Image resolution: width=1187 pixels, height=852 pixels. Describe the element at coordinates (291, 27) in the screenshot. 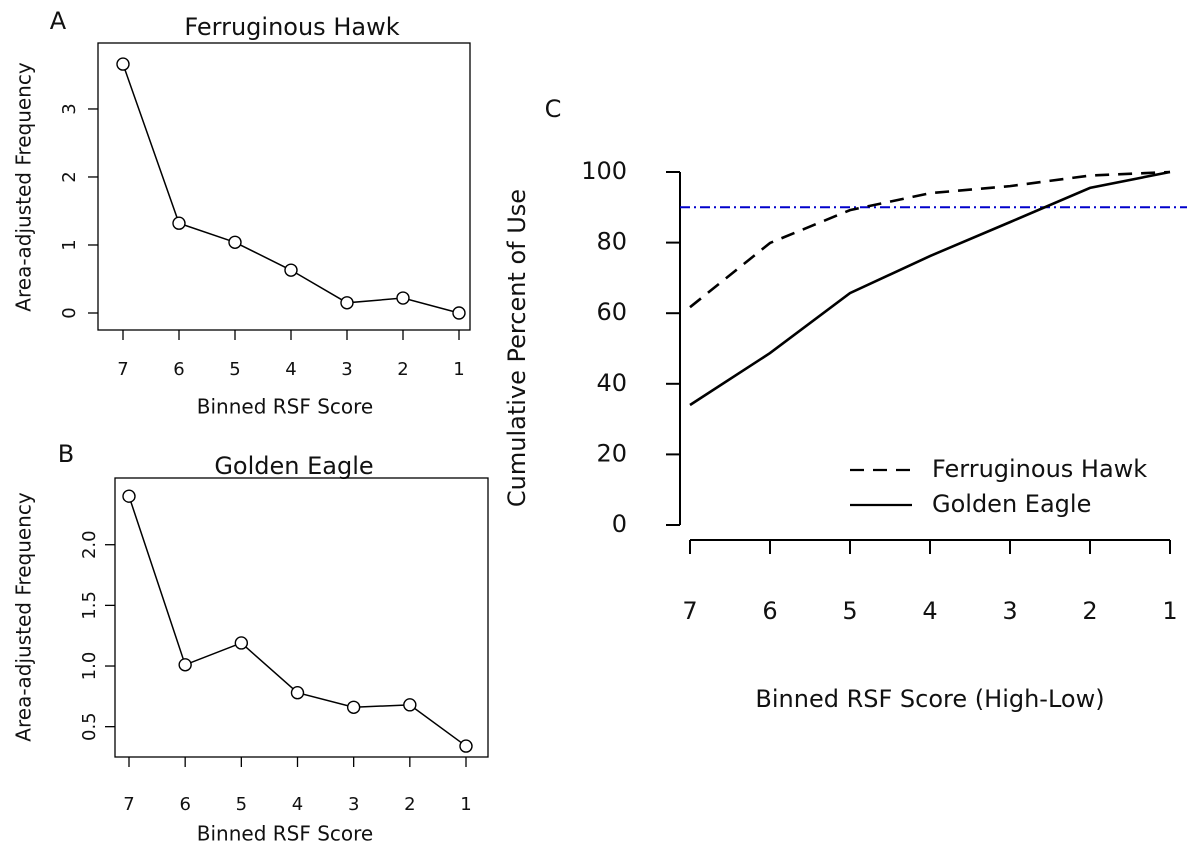

I see `chart-title: Ferruginous Hawk` at that location.